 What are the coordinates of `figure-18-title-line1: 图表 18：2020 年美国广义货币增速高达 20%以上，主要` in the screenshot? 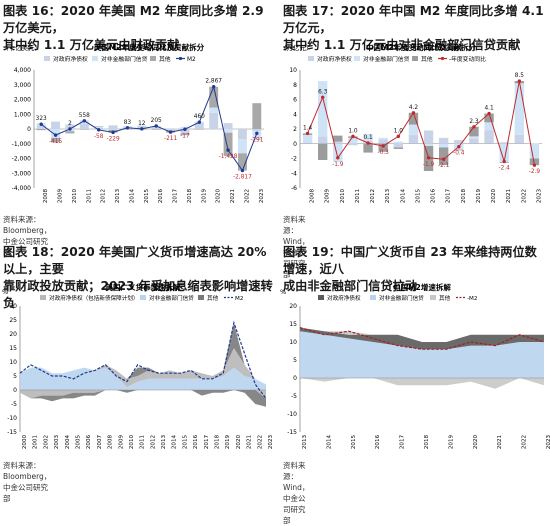 It's located at (135, 260).